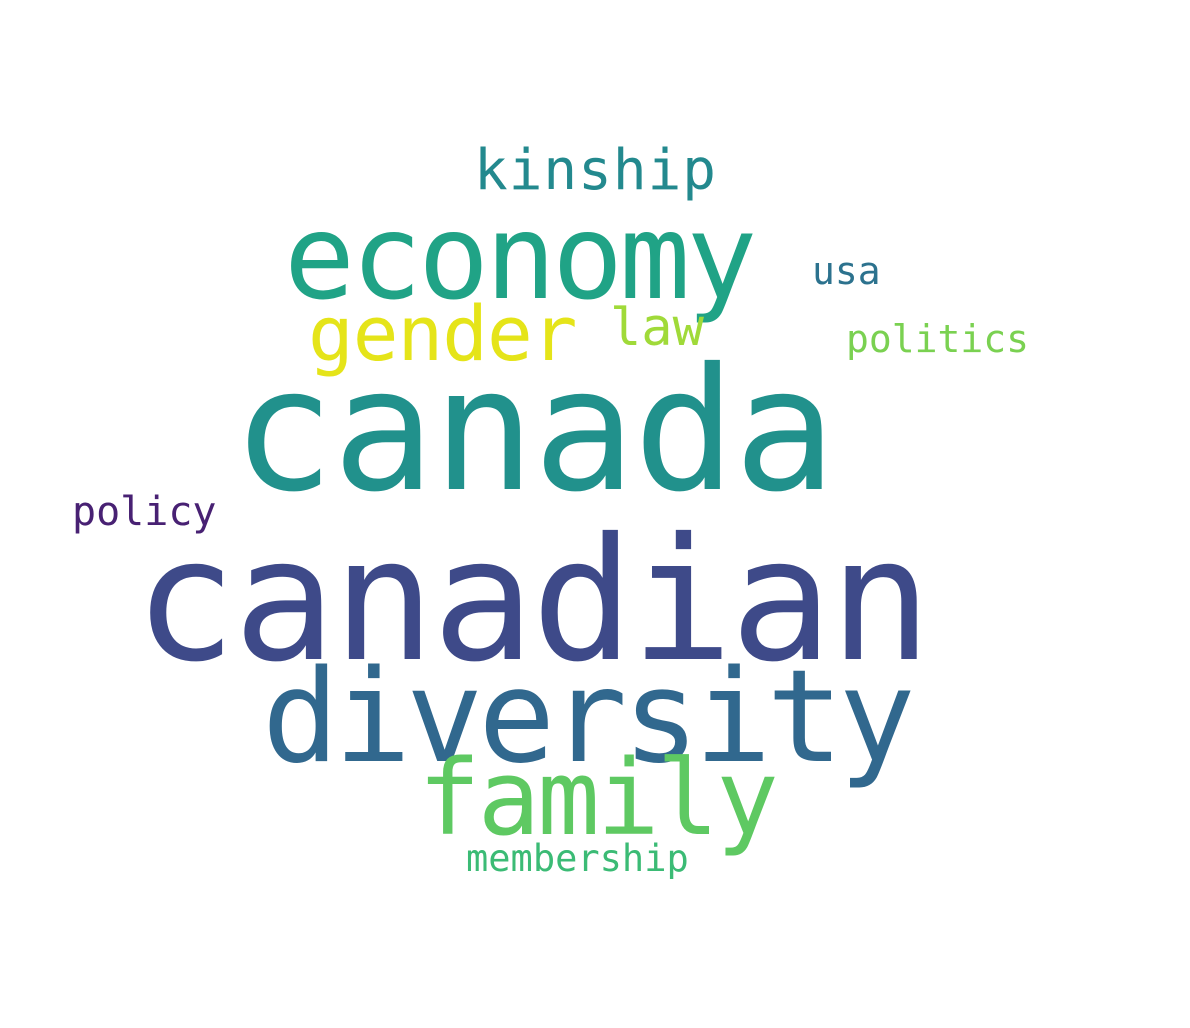  What do you see at coordinates (144, 512) in the screenshot?
I see `word-policy: policy` at bounding box center [144, 512].